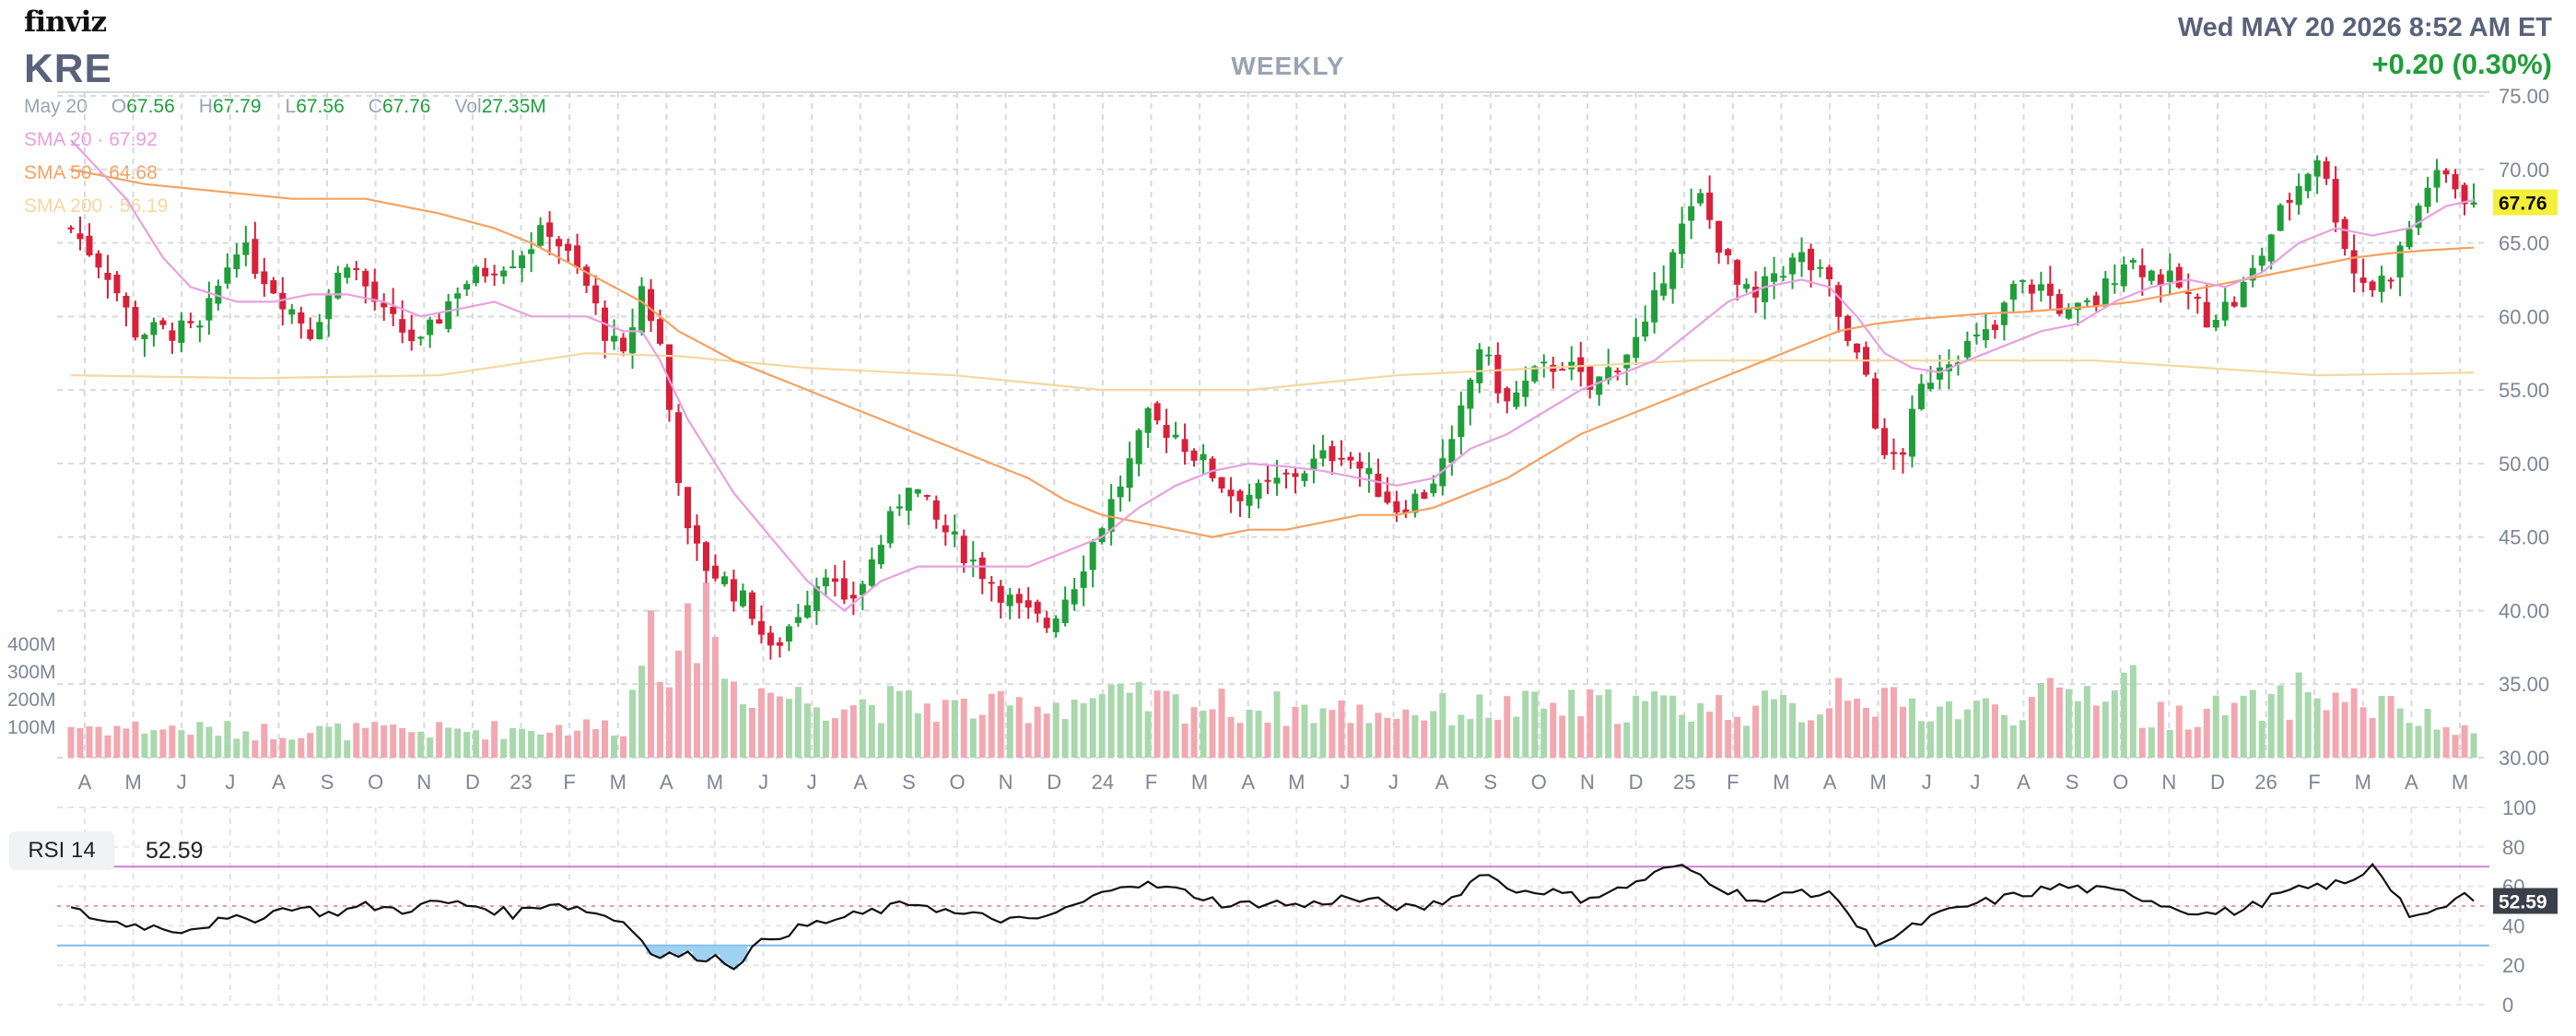 Image resolution: width=2576 pixels, height=1036 pixels. Describe the element at coordinates (1684, 782) in the screenshot. I see `time-axis-tick: 25` at that location.